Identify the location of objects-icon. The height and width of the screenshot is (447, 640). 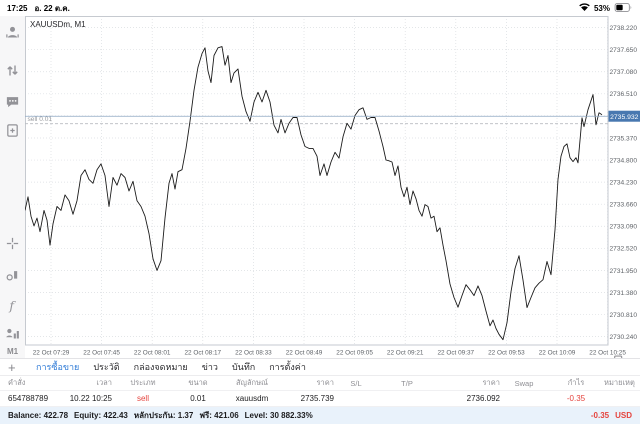
(12, 275).